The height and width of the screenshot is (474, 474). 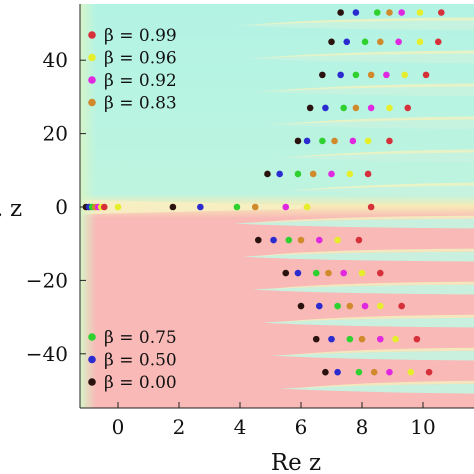 What do you see at coordinates (16, 209) in the screenshot?
I see `y-axis-label: z` at bounding box center [16, 209].